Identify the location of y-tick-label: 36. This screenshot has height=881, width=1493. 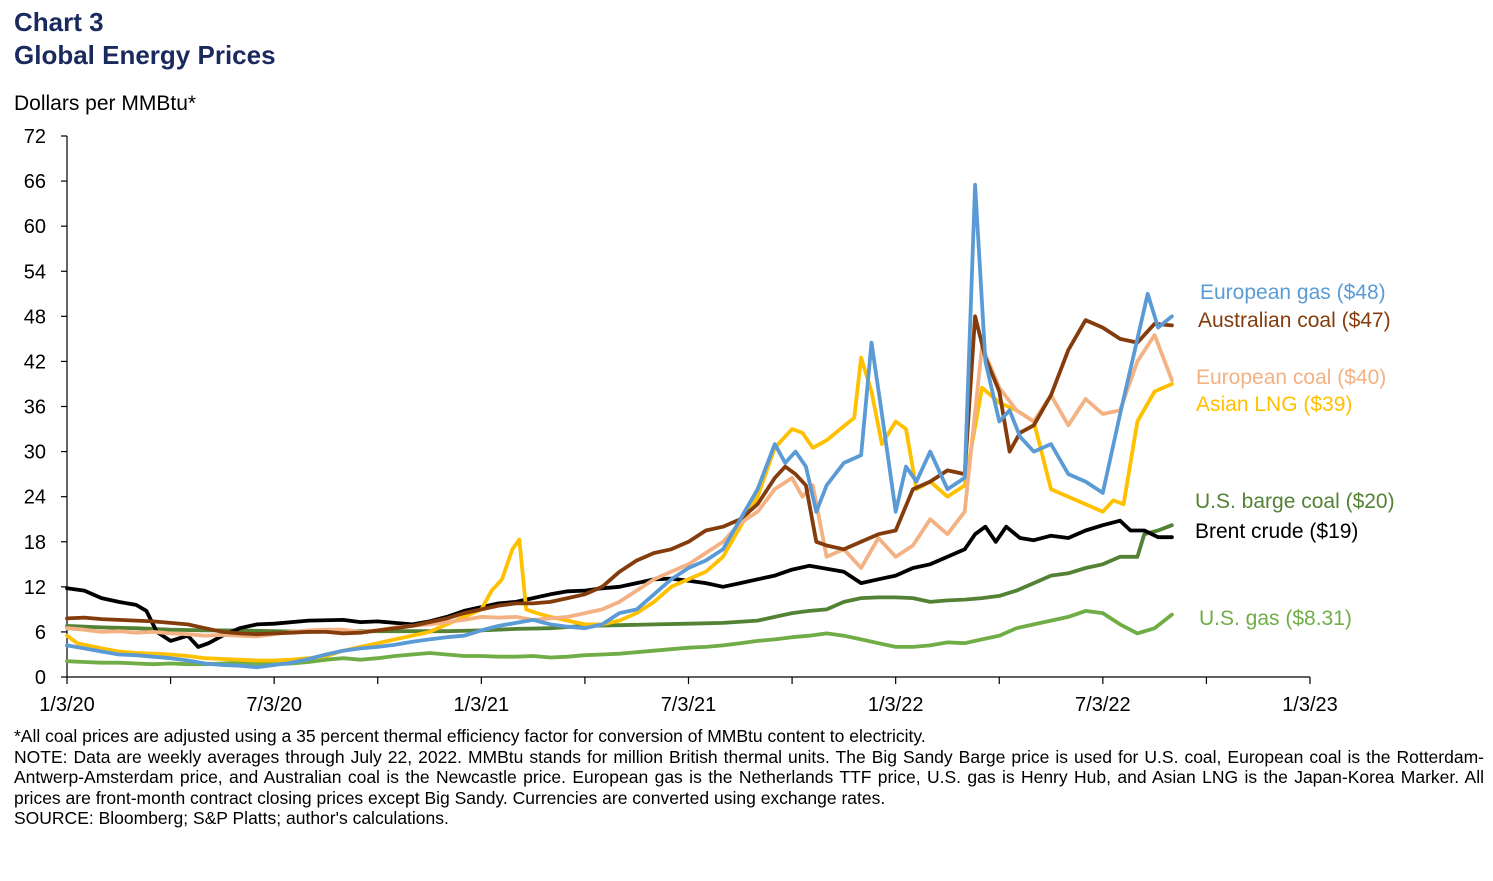
(35, 408).